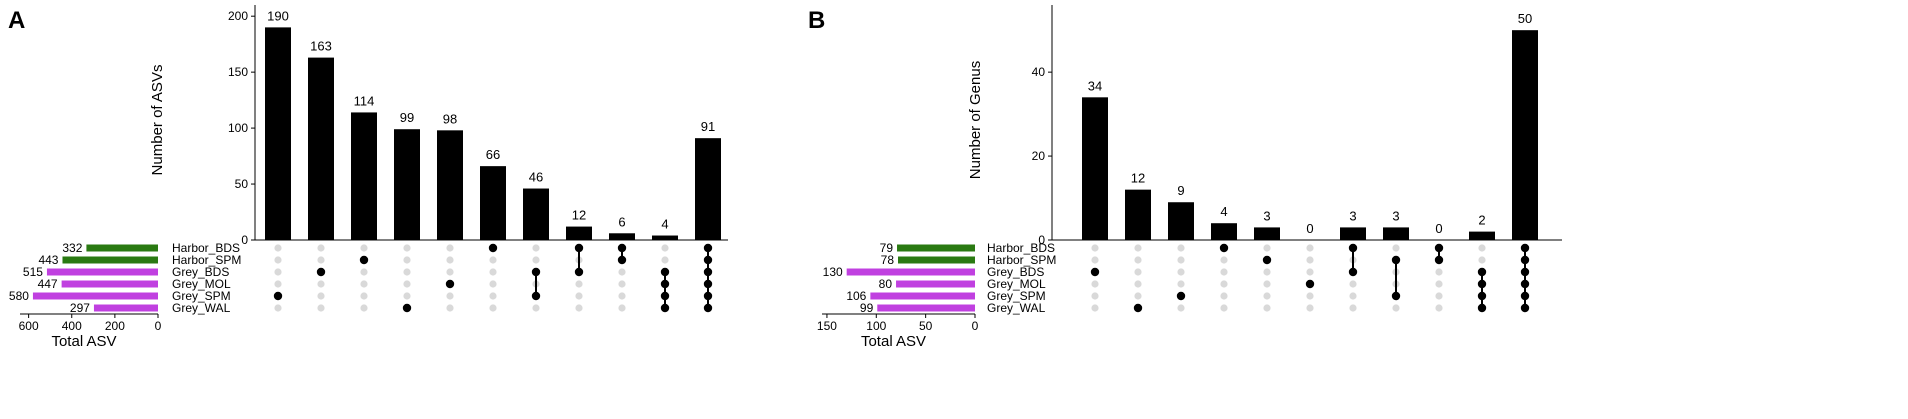 The width and height of the screenshot is (1908, 419). I want to click on set-size-value: 443, so click(48, 260).